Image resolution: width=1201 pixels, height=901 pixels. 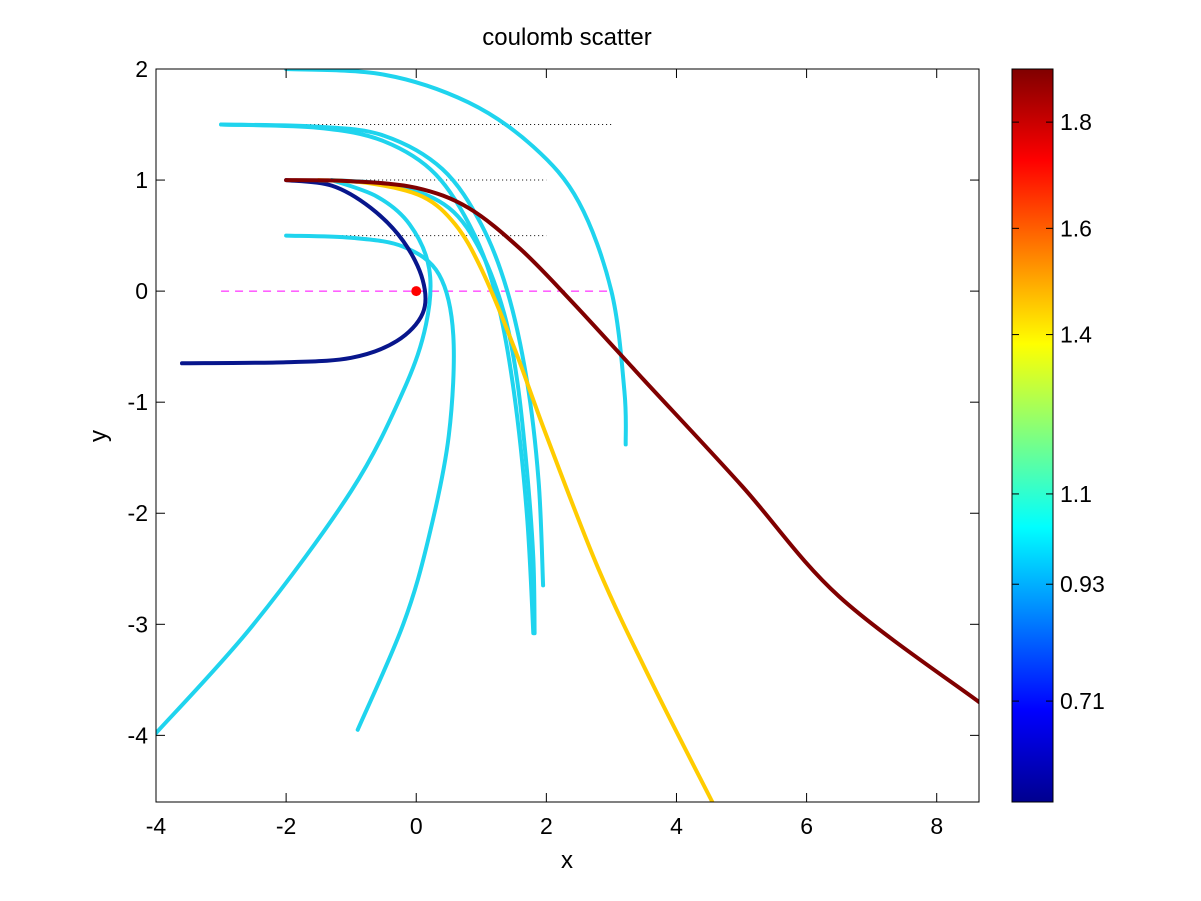 I want to click on x-tick-label: 2, so click(x=546, y=826).